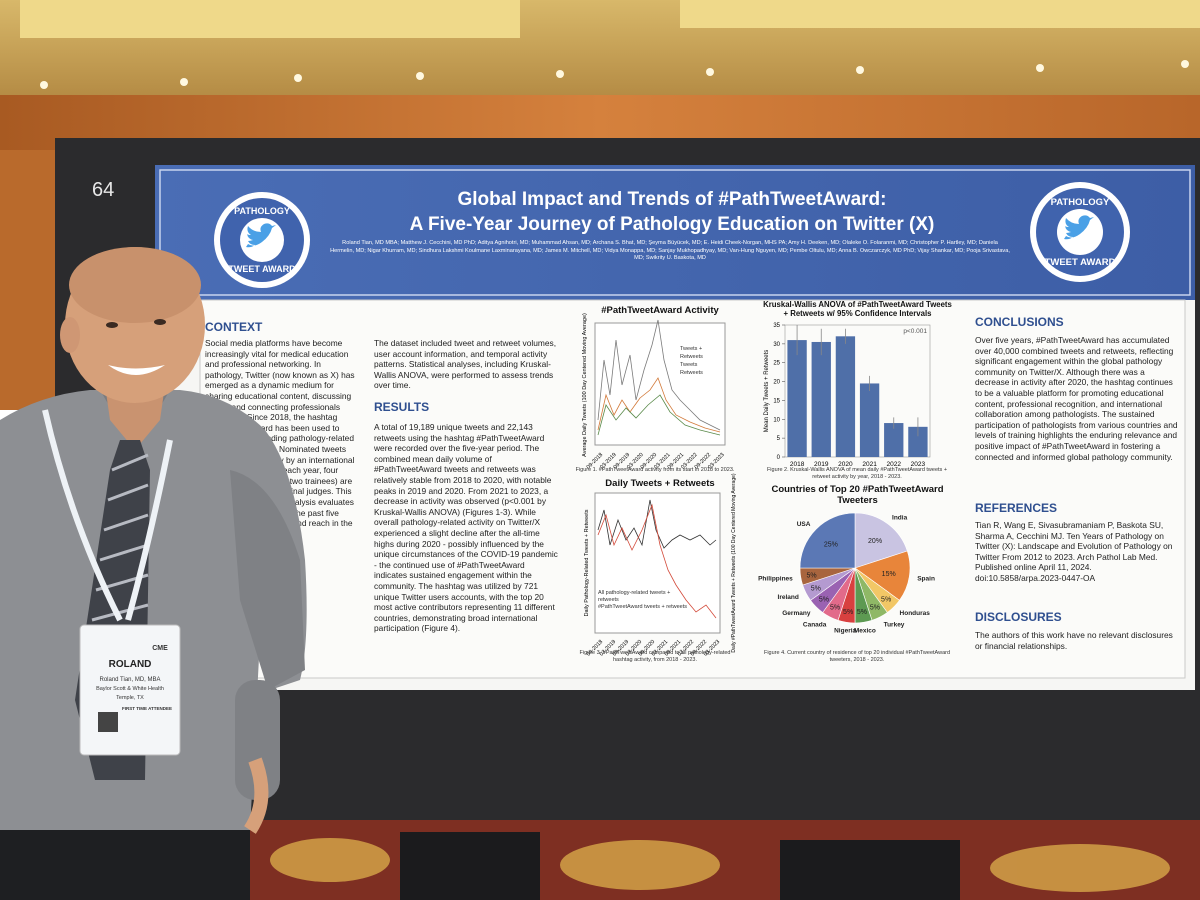 The height and width of the screenshot is (900, 1200). What do you see at coordinates (130, 689) in the screenshot?
I see `badge-text: Baylor Scott & White Health` at bounding box center [130, 689].